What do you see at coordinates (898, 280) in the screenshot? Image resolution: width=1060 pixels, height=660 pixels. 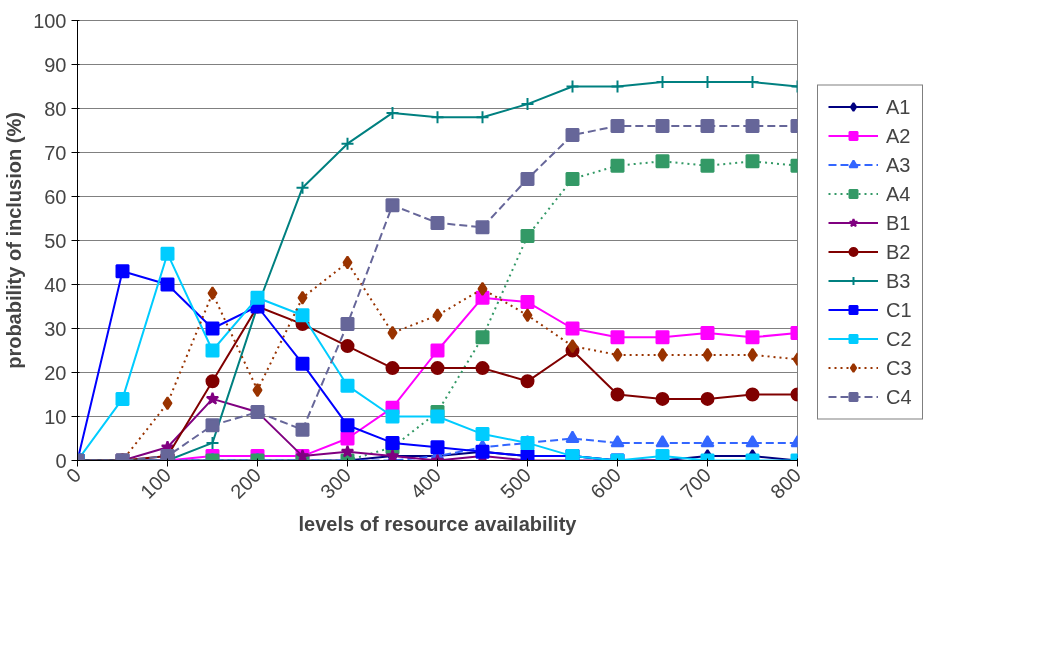 I see `legend-label: B3` at bounding box center [898, 280].